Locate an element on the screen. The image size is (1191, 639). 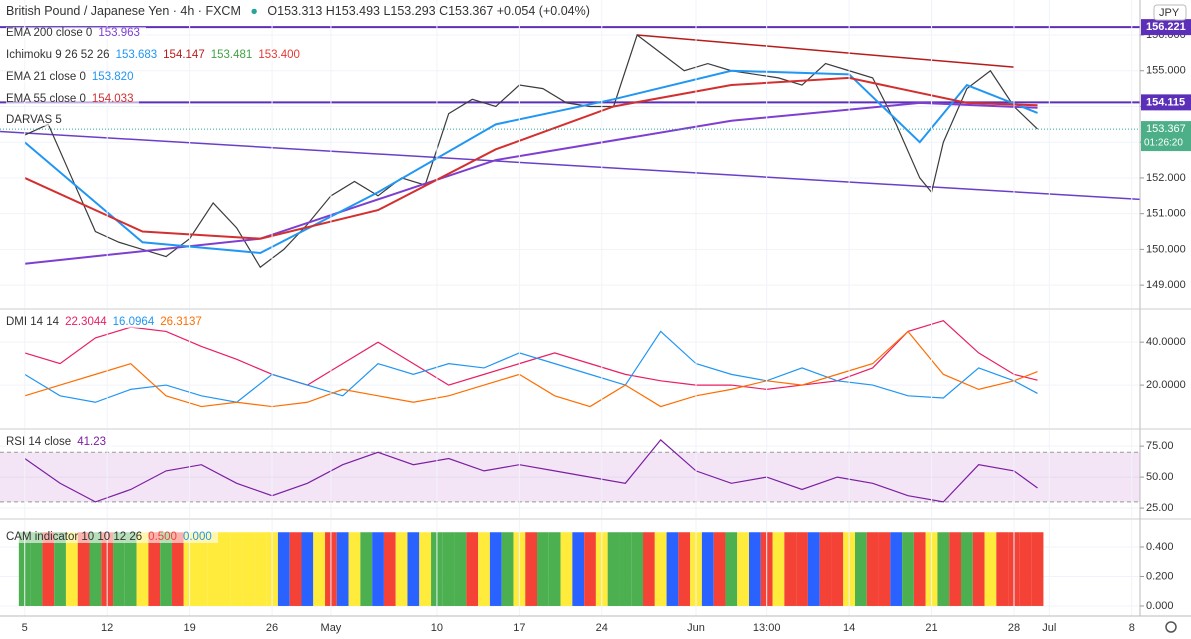
symbol-title: British Pound / Japanese Yen · 4h · FXCM is located at coordinates (123, 11).